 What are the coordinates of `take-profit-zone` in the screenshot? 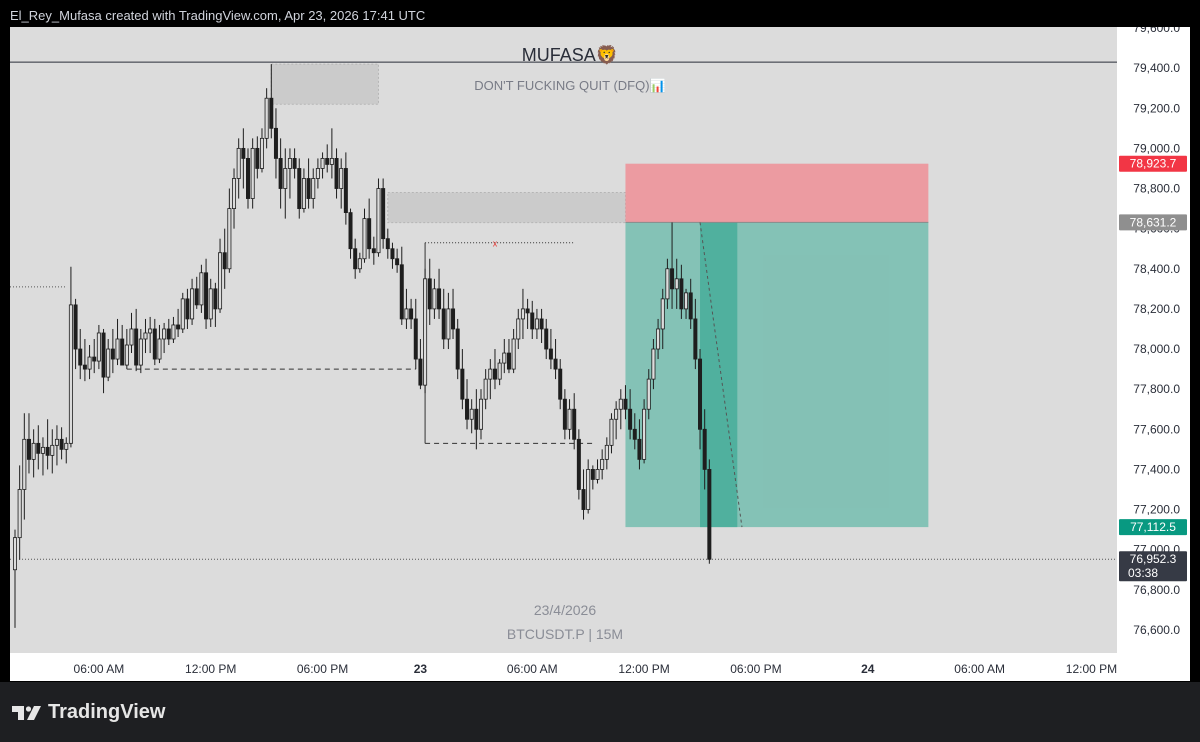 It's located at (777, 375).